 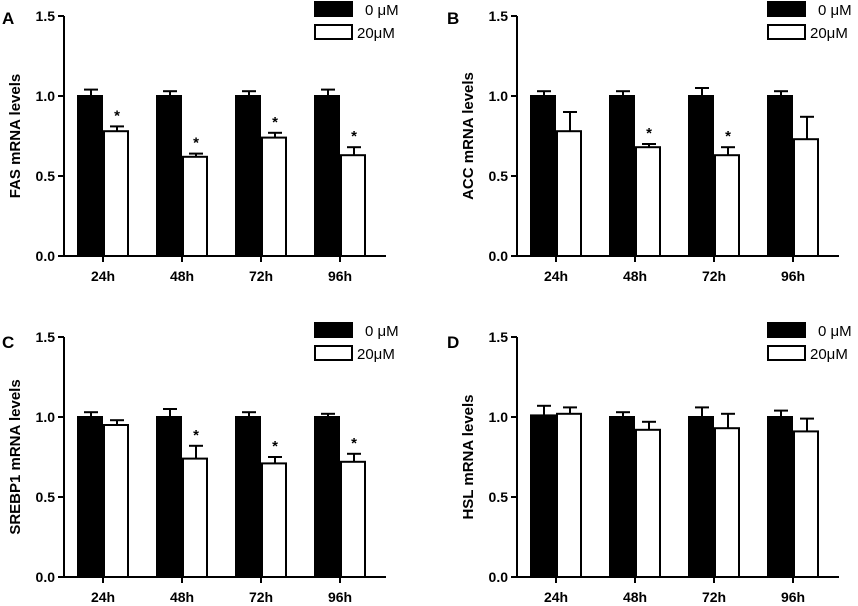 What do you see at coordinates (453, 342) in the screenshot?
I see `panel-letter: D` at bounding box center [453, 342].